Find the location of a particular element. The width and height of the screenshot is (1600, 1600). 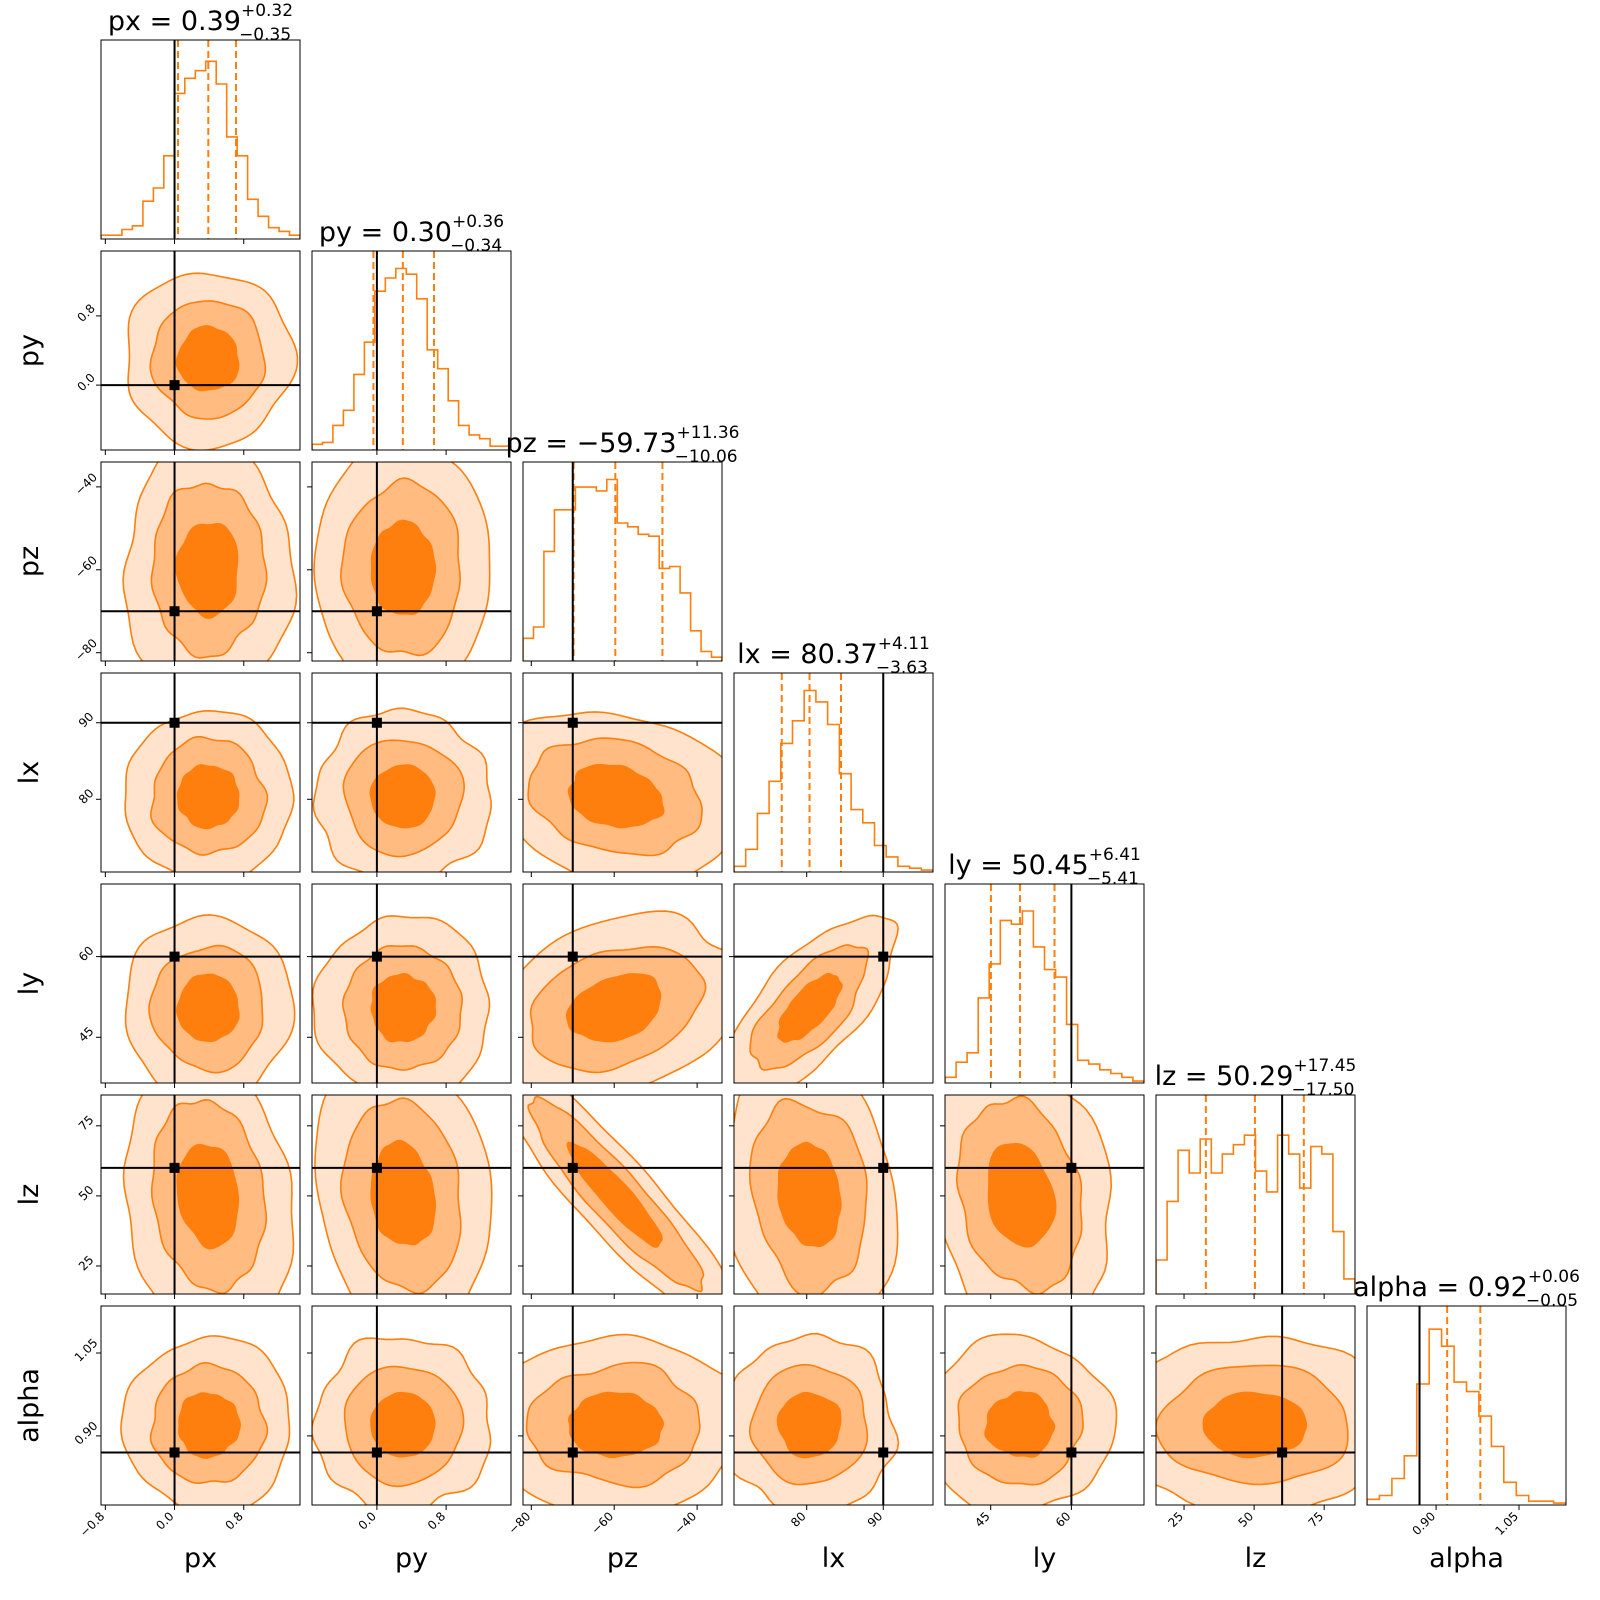

contour-py-vs-px is located at coordinates (200, 350).